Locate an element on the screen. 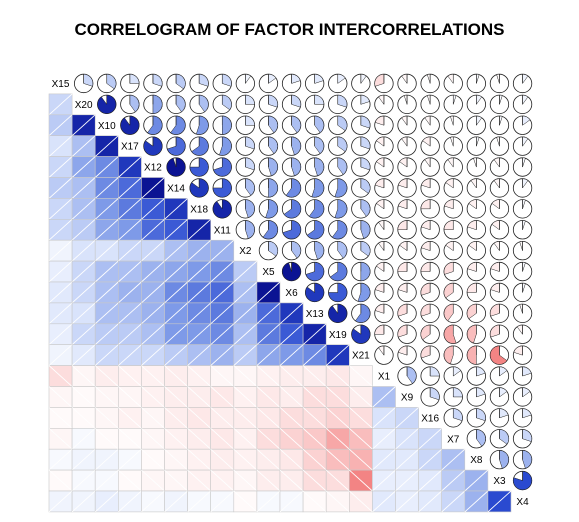 The width and height of the screenshot is (579, 522). variable-label: X20 is located at coordinates (84, 105).